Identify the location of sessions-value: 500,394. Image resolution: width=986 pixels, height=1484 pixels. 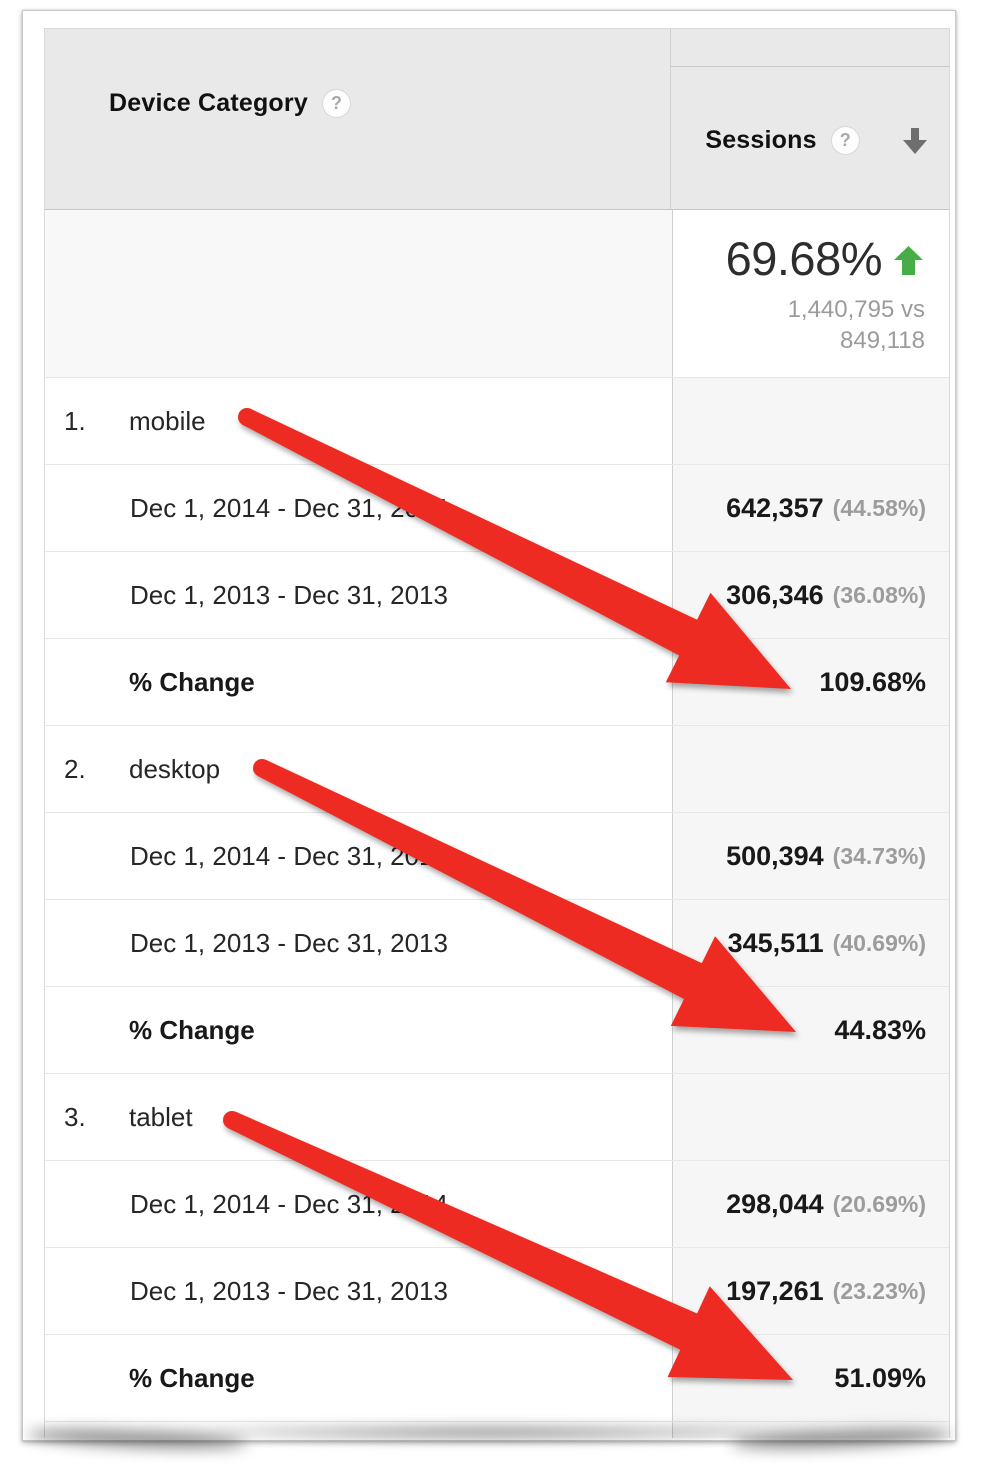
(775, 855).